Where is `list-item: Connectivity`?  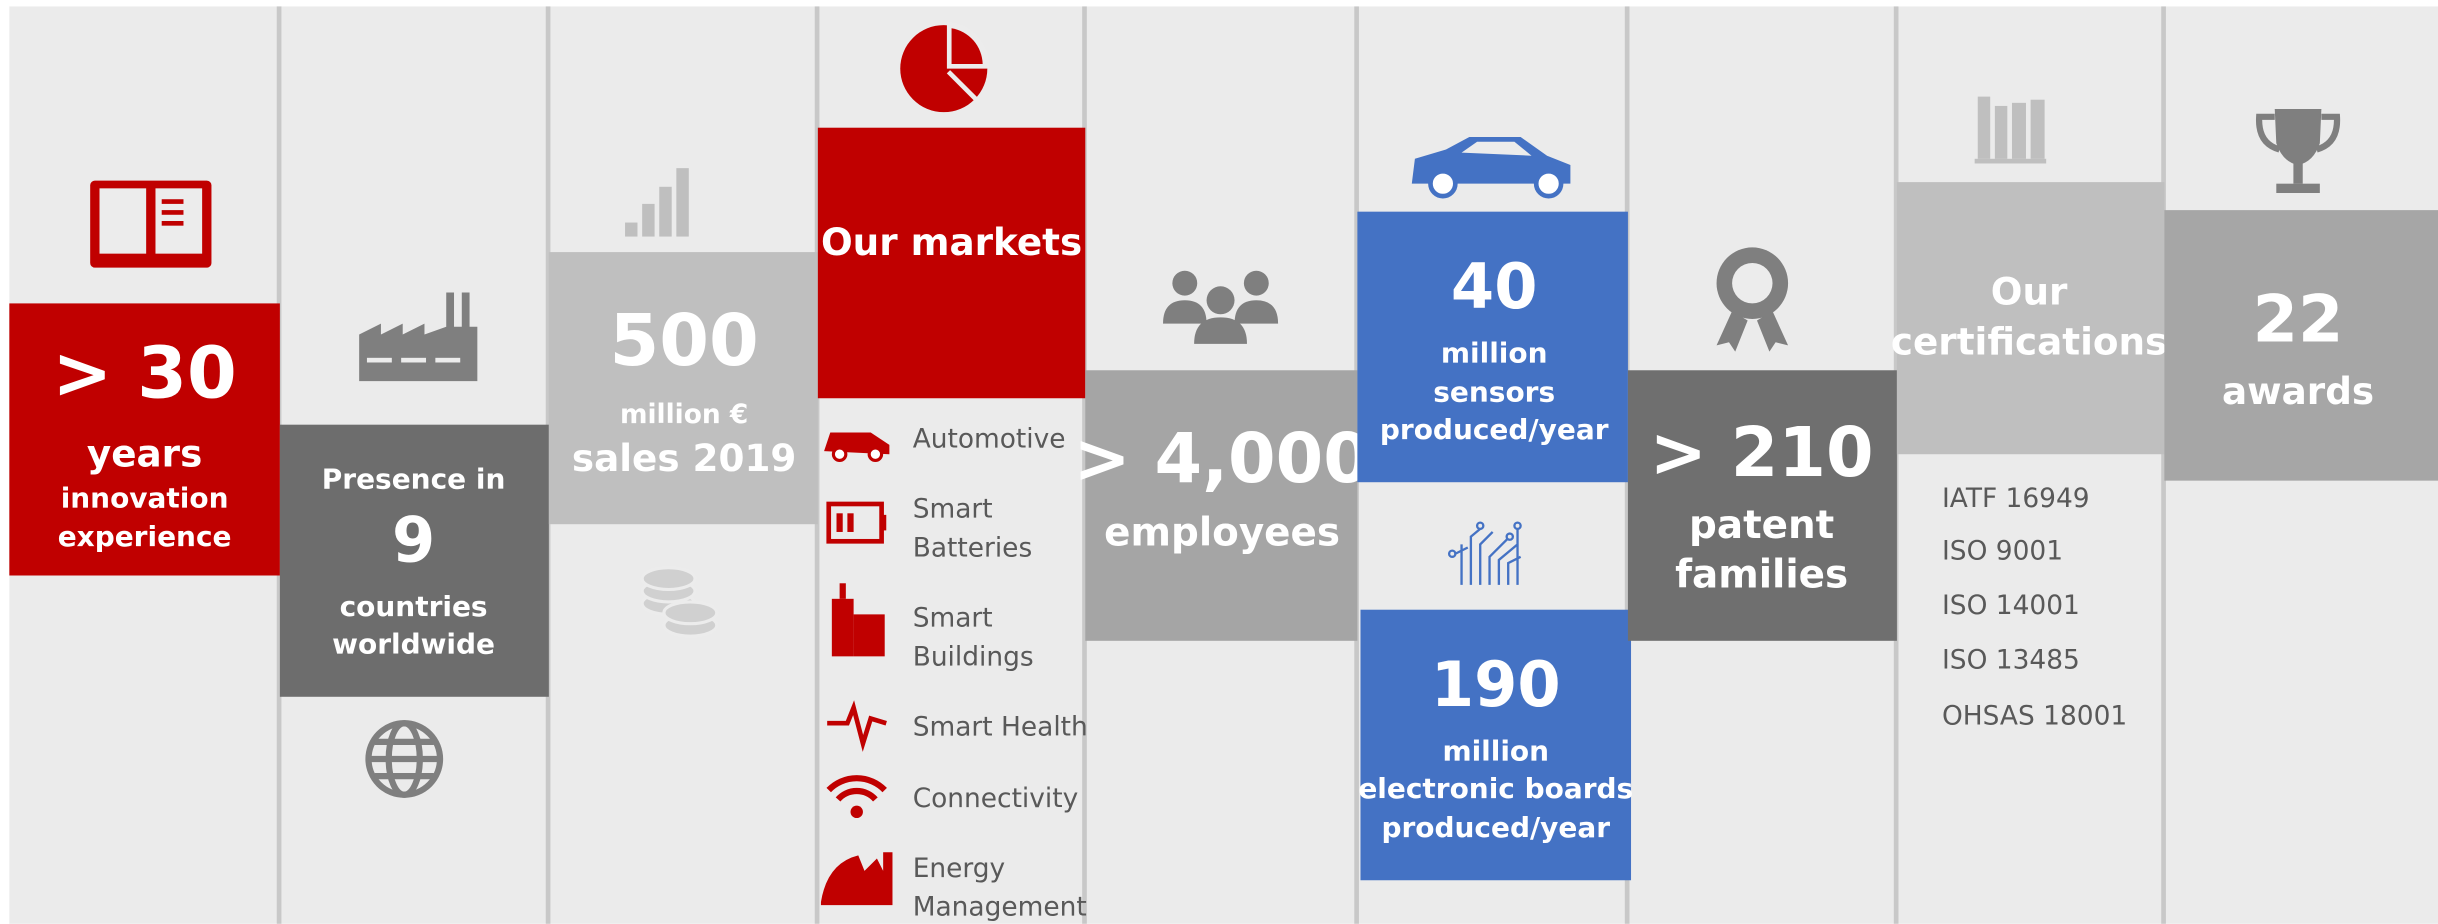
list-item: Connectivity is located at coordinates (996, 798).